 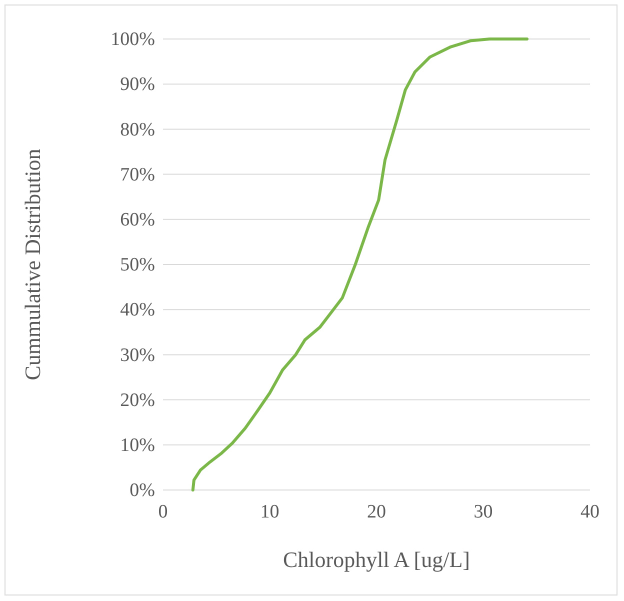 What do you see at coordinates (133, 39) in the screenshot?
I see `y-tick-label: 100%` at bounding box center [133, 39].